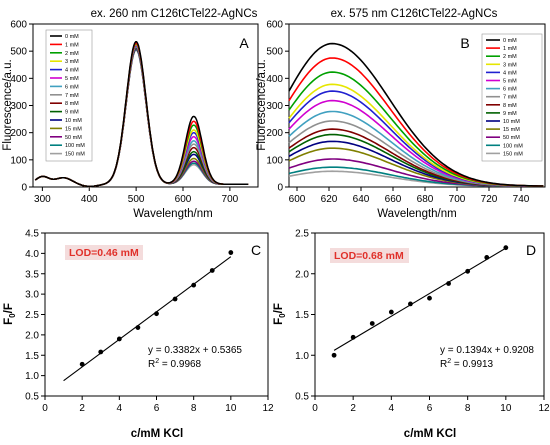 Image resolution: width=550 pixels, height=445 pixels. Describe the element at coordinates (506, 408) in the screenshot. I see `panel-d-xtick-label: 10` at that location.